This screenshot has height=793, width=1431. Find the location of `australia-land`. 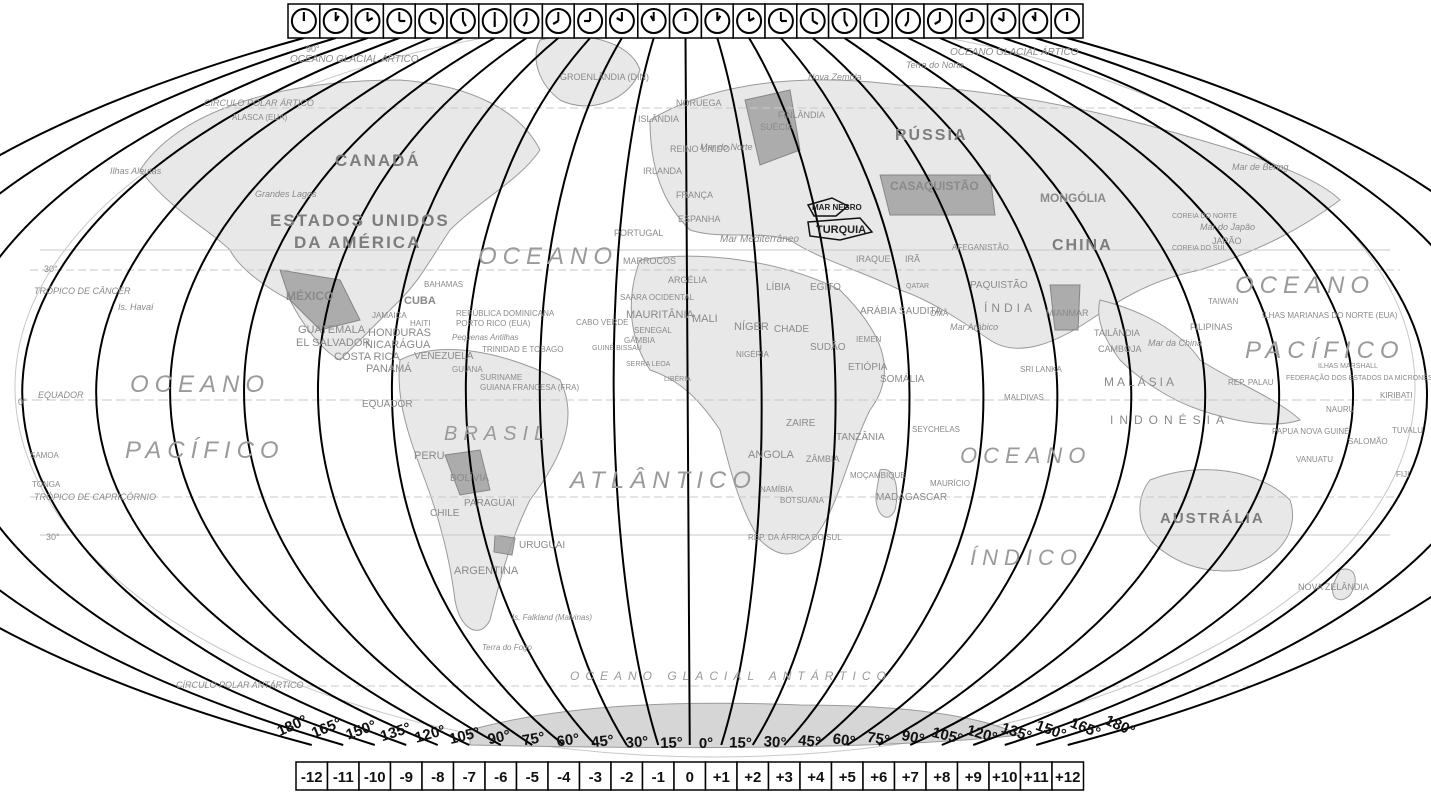

australia-land is located at coordinates (1216, 520).